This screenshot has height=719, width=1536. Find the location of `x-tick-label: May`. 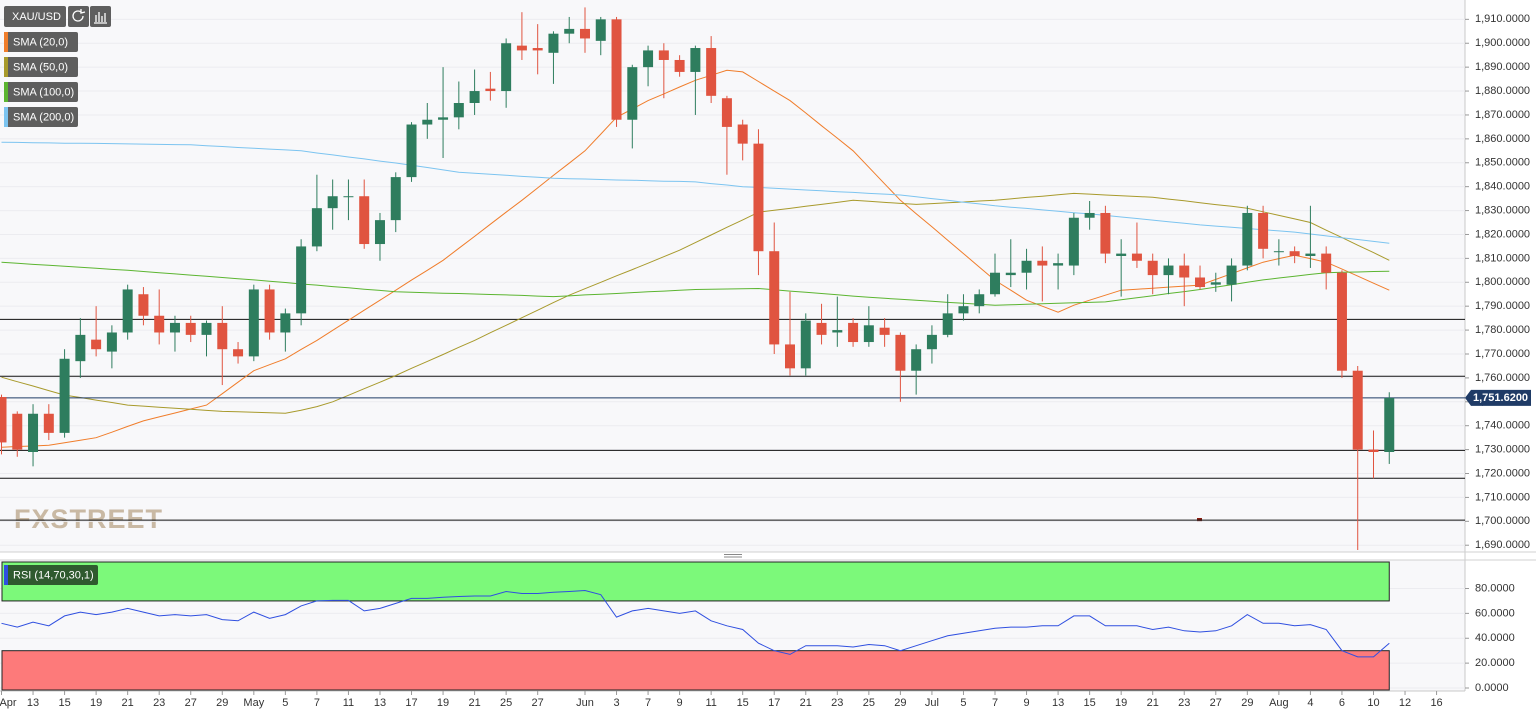

x-tick-label: May is located at coordinates (253, 703).